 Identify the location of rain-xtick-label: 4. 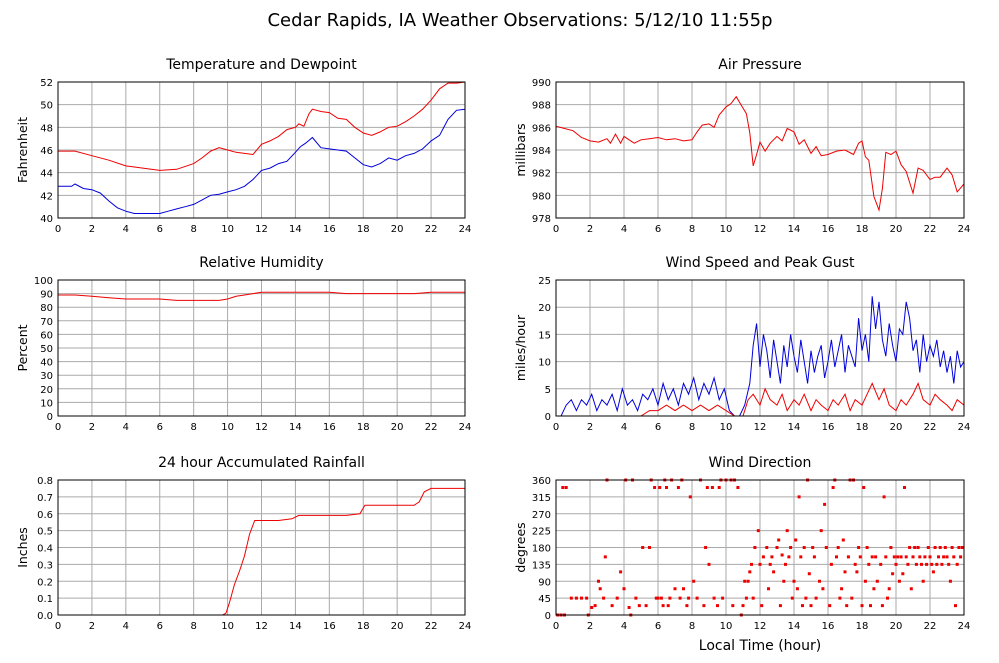
(126, 626).